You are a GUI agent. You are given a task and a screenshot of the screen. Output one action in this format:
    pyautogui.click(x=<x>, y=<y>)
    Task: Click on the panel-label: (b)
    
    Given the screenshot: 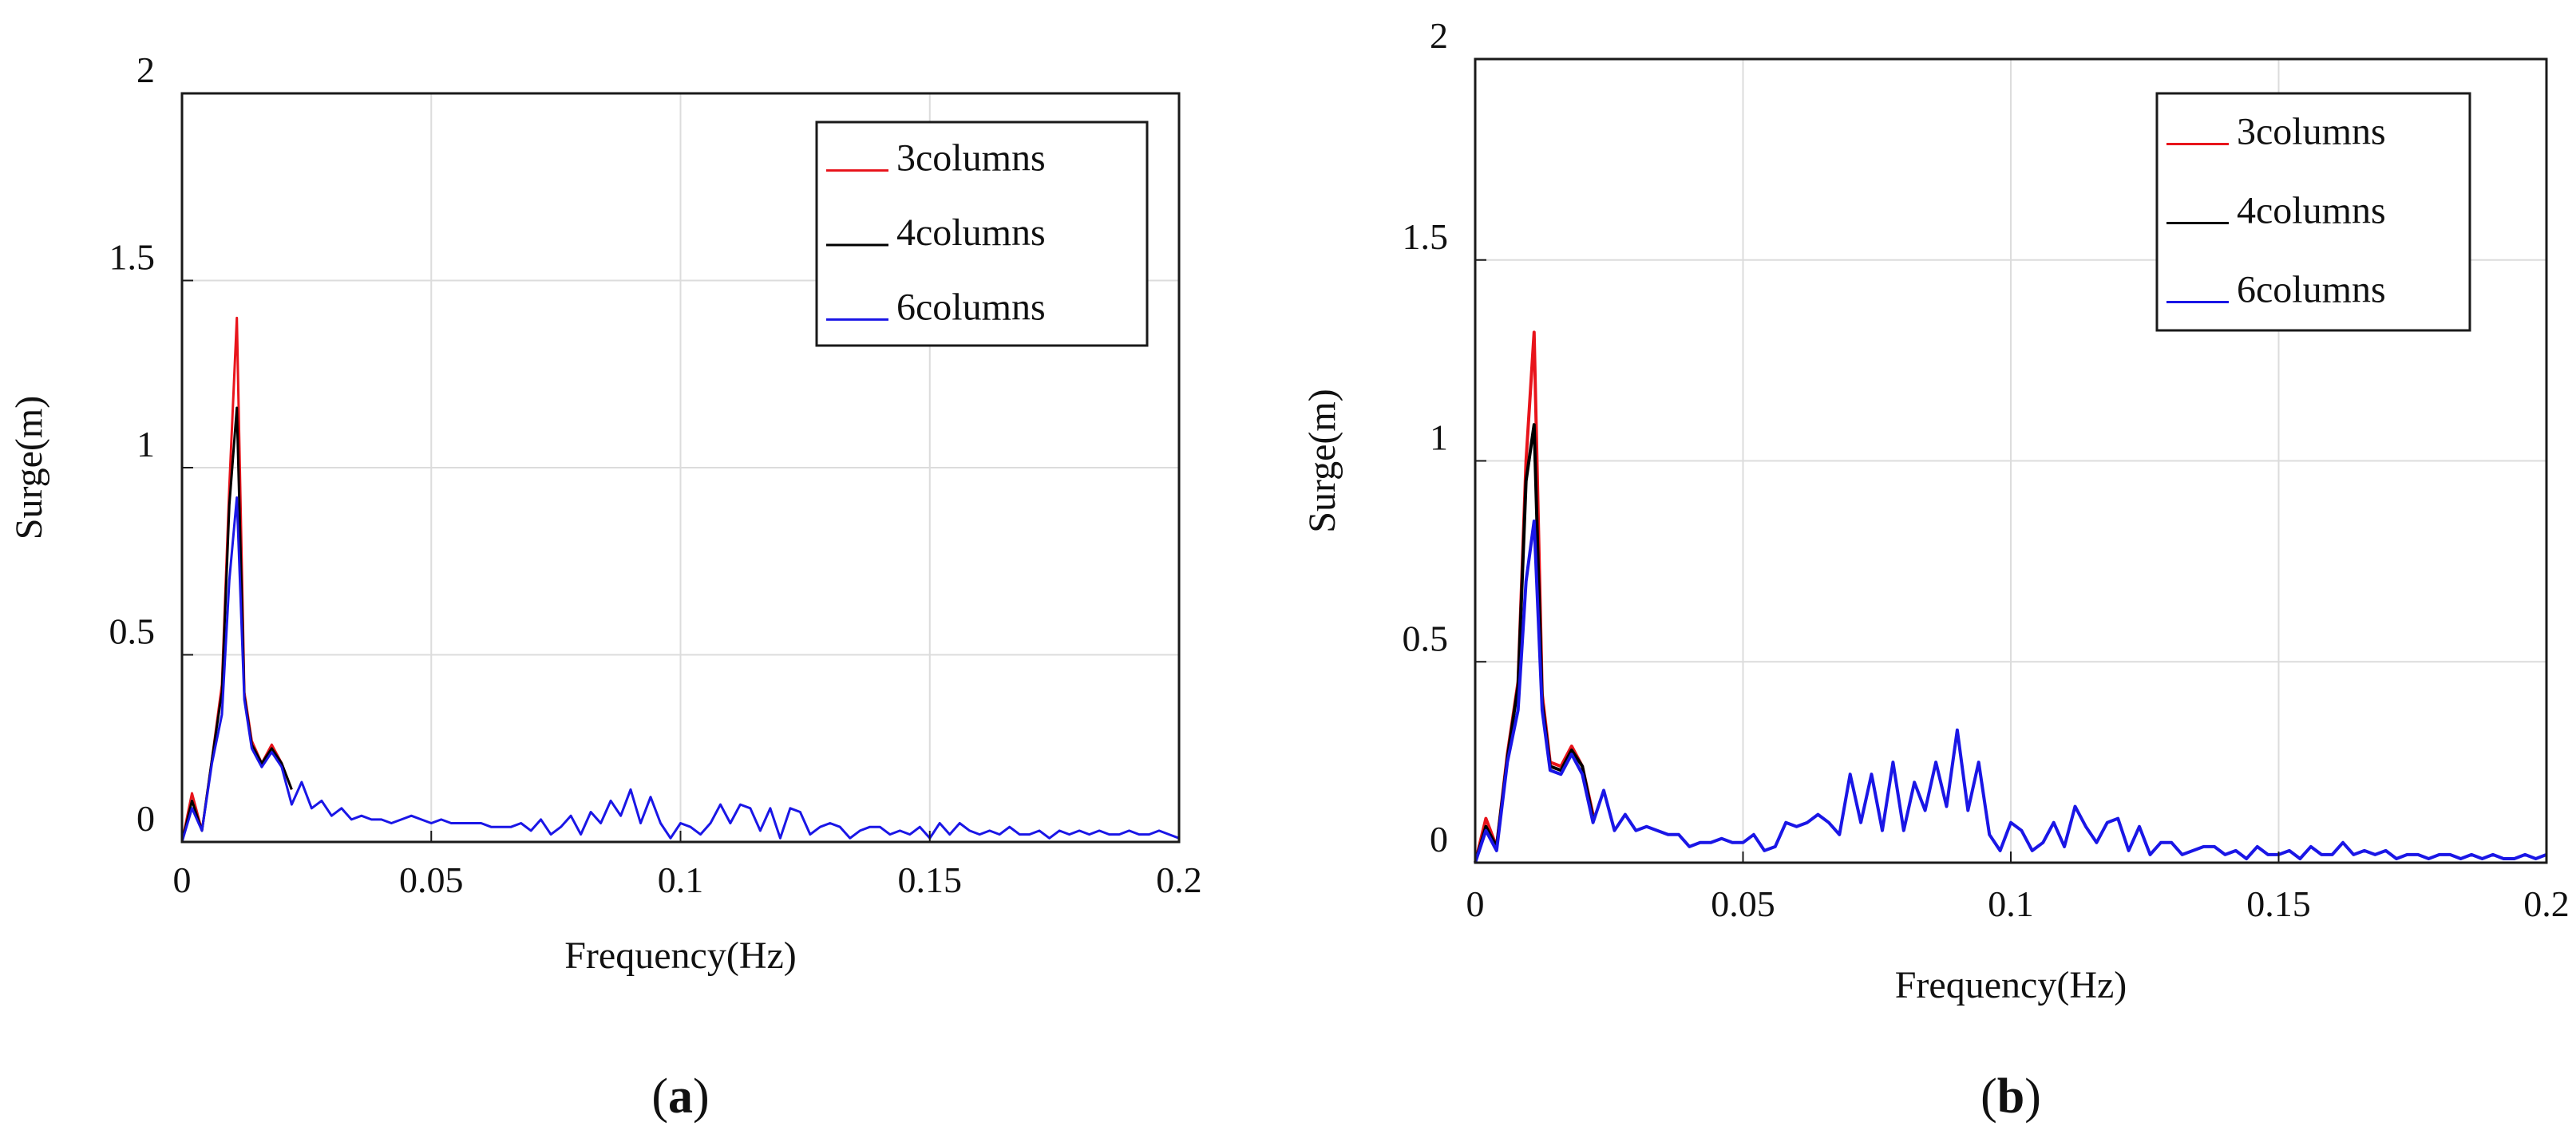 What is the action you would take?
    pyautogui.click(x=2011, y=1096)
    